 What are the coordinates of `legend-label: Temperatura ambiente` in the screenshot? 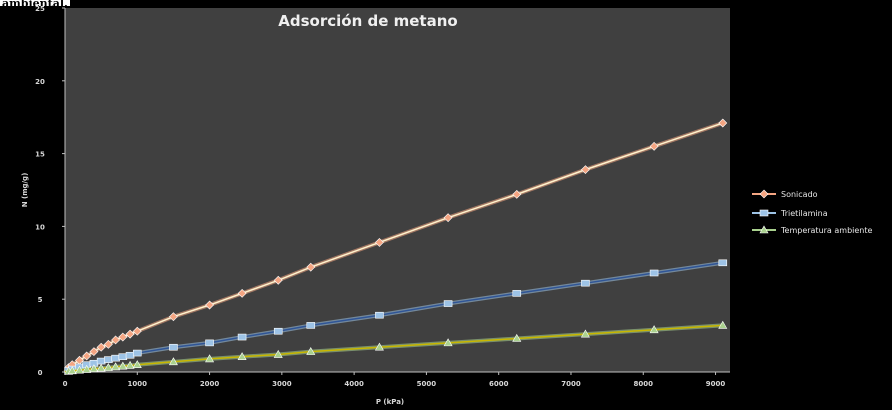 It's located at (826, 230).